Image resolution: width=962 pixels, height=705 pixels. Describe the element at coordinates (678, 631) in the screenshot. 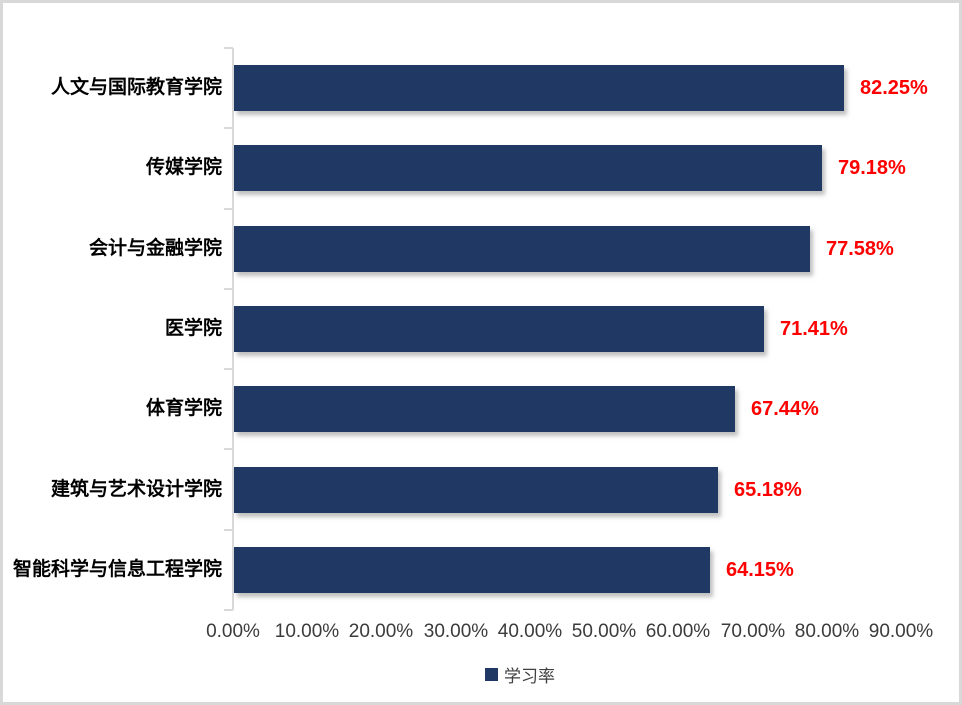

I see `x-axis-tick-label: 60.00%` at that location.